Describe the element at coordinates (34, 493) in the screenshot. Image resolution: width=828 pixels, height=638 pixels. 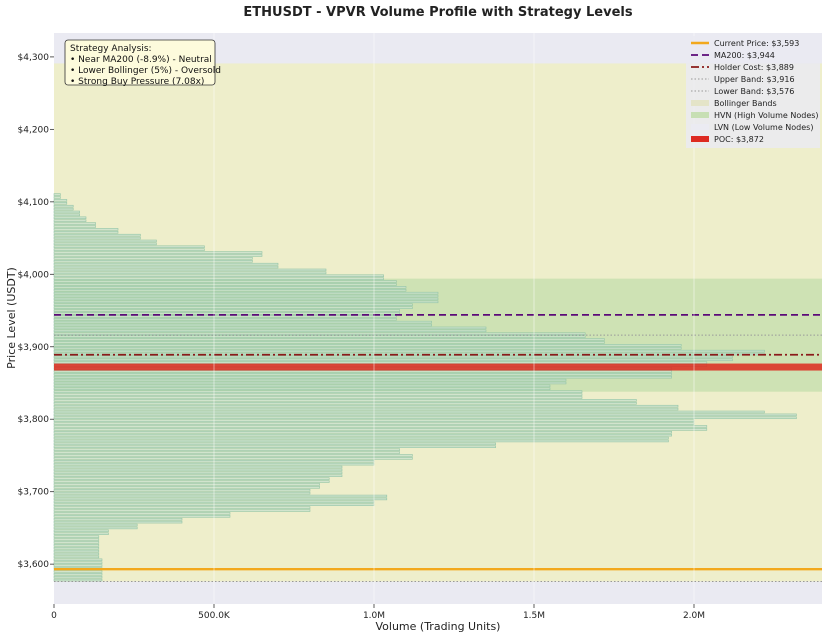
I see `y-tick-label: $3,700` at that location.